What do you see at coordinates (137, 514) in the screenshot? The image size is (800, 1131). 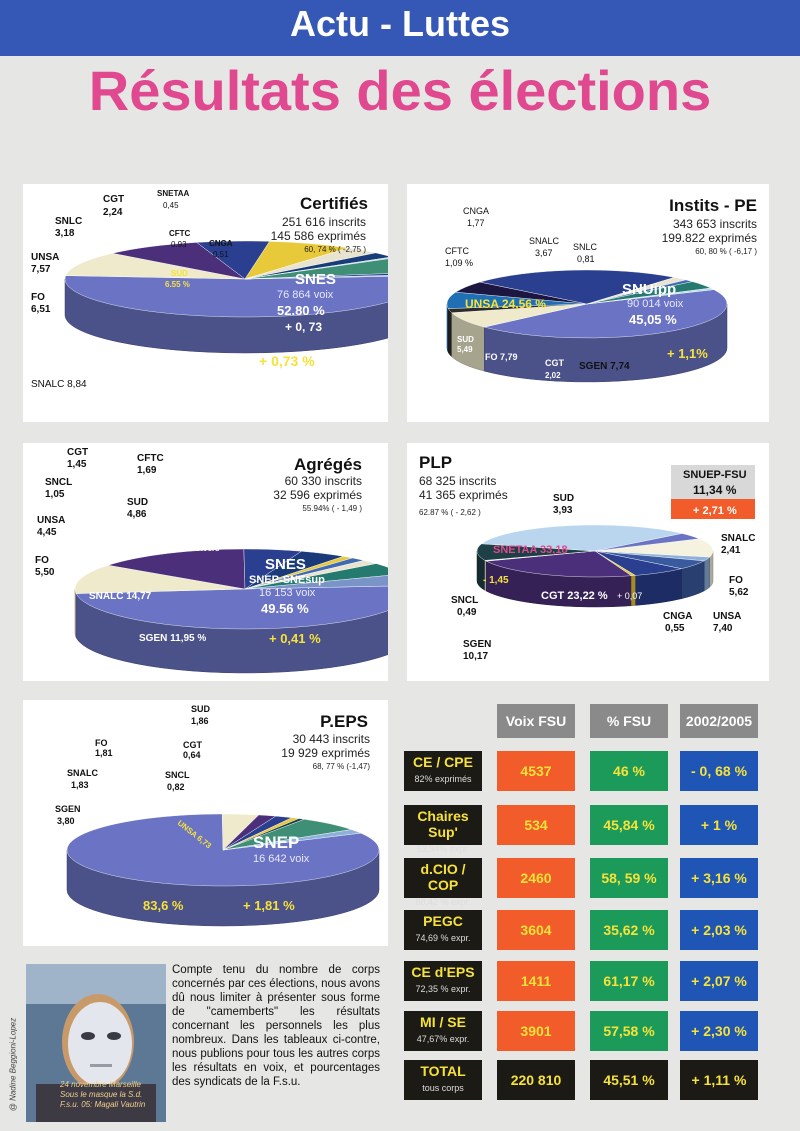 I see `label-sud-v: 4,86` at bounding box center [137, 514].